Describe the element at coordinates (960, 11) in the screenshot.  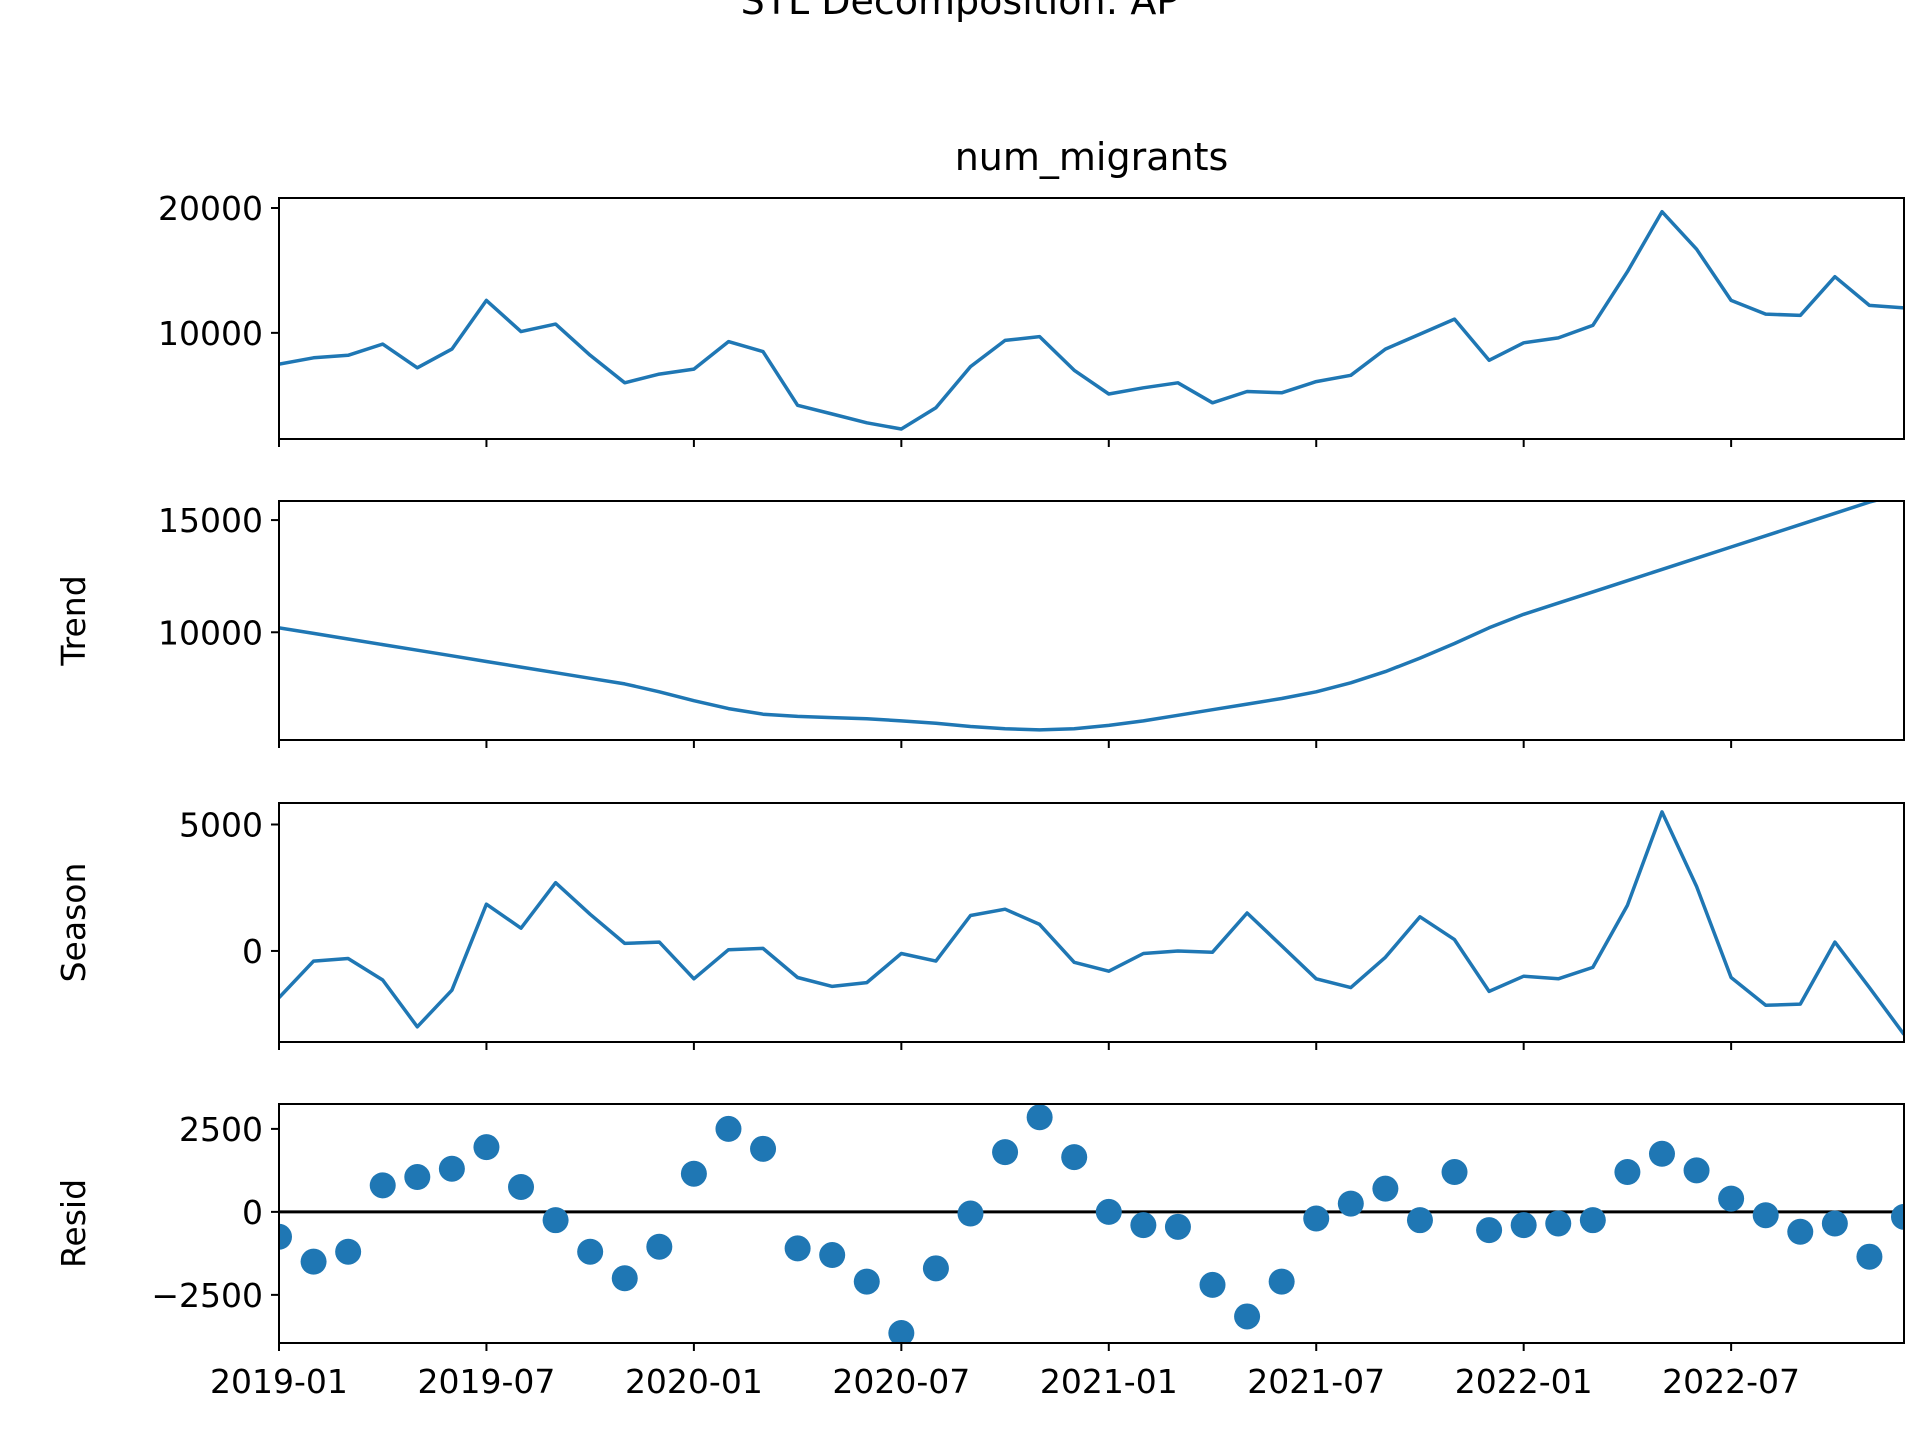
I see `figure-suptitle: STL Decomposition: AP` at that location.